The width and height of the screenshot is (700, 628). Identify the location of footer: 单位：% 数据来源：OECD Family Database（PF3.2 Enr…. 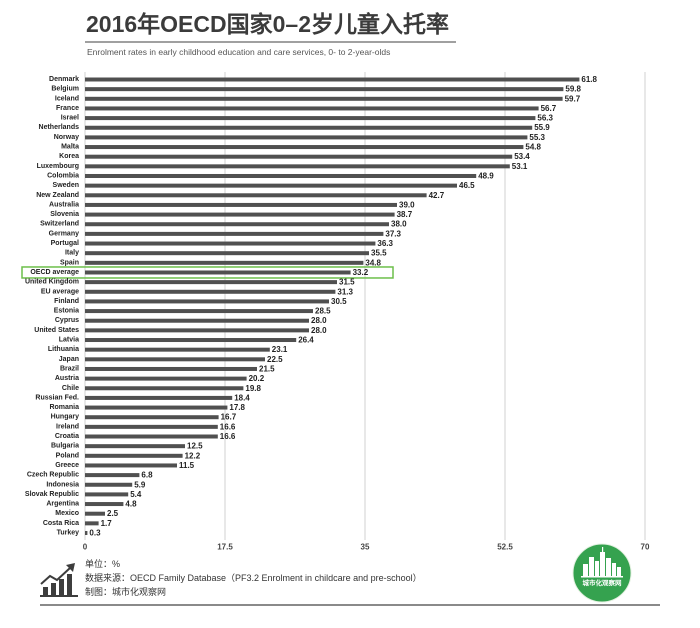
(253, 578).